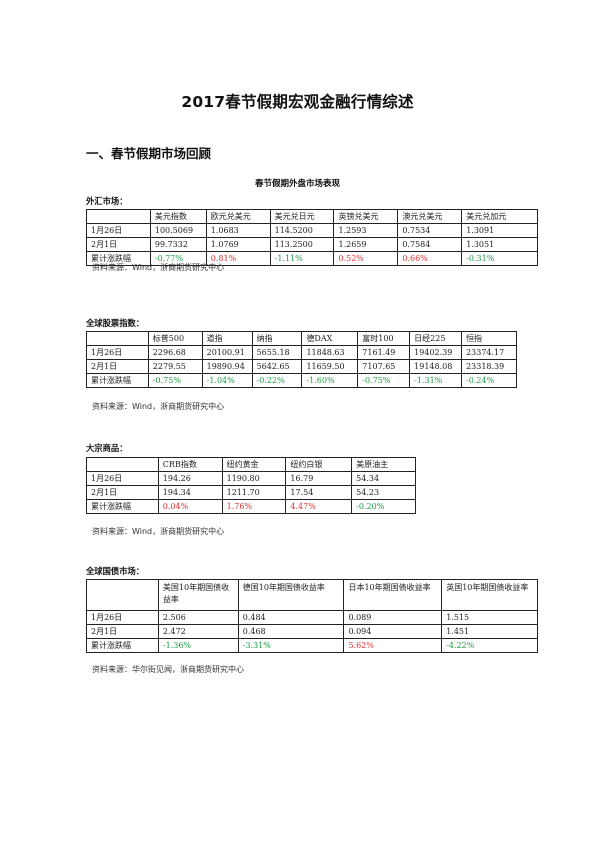  I want to click on column-header: 富时100, so click(384, 338).